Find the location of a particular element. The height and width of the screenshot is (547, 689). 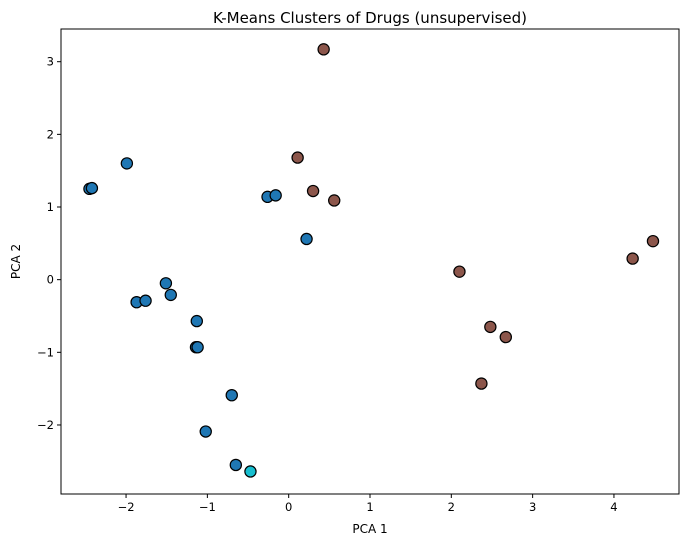

y-axis-label: PCA 2 is located at coordinates (16, 261).